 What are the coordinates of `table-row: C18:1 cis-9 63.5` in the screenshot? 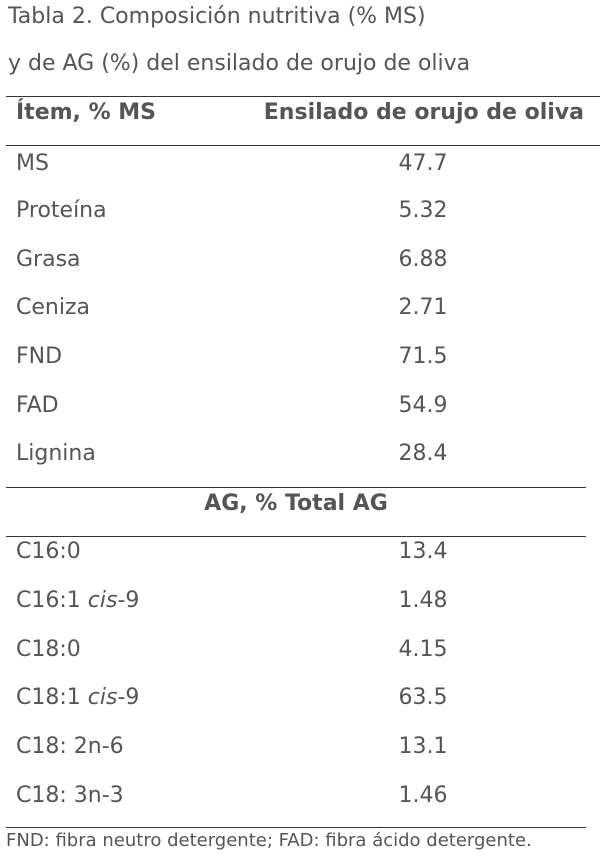 It's located at (301, 705).